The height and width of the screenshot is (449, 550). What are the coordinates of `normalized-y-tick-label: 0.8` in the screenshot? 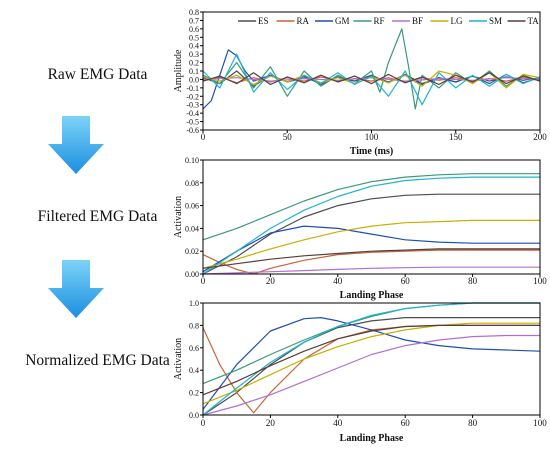 It's located at (194, 325).